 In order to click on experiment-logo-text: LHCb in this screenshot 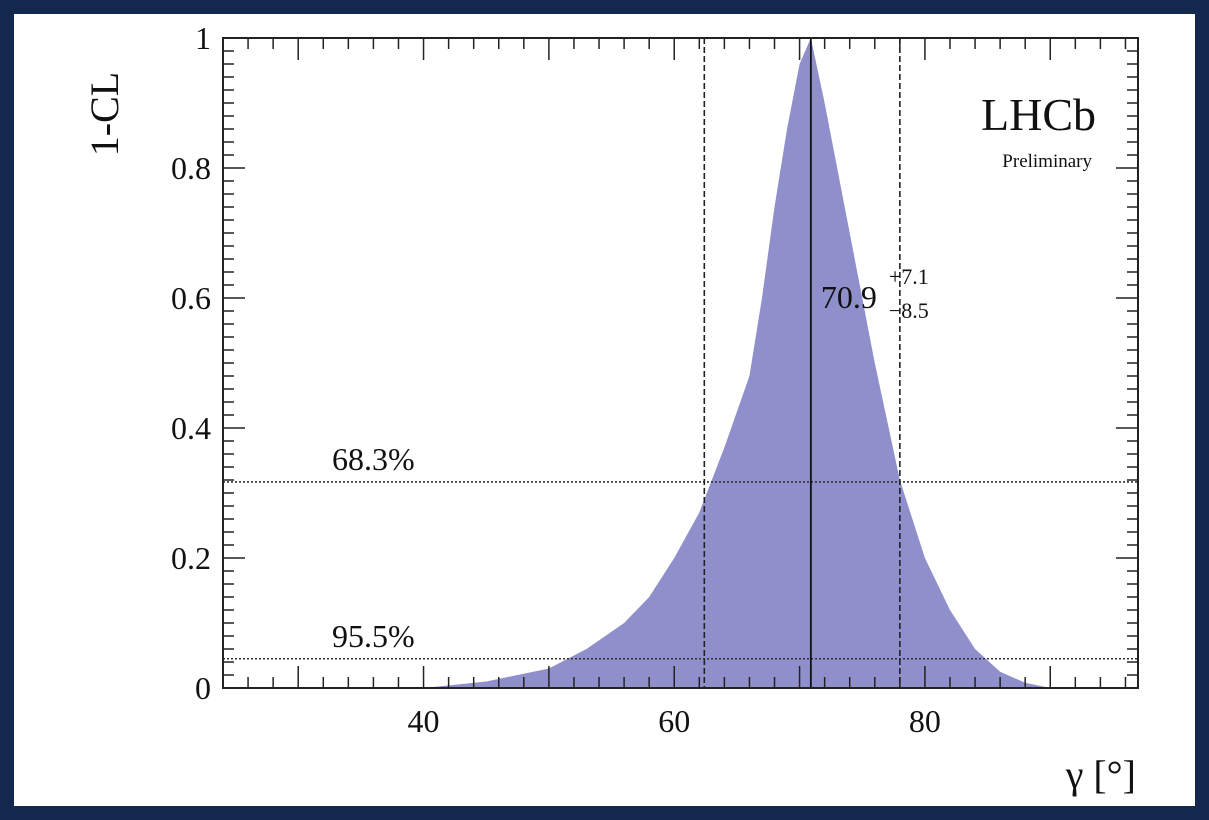, I will do `click(1038, 114)`.